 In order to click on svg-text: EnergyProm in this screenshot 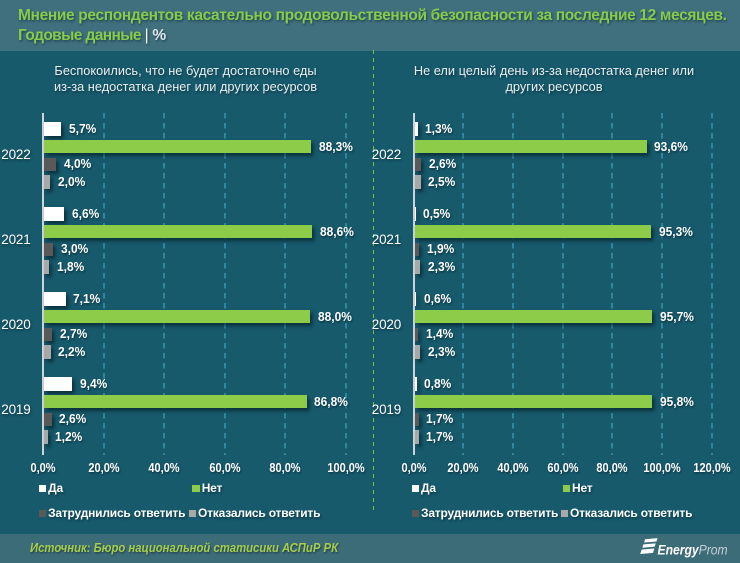, I will do `click(693, 550)`.